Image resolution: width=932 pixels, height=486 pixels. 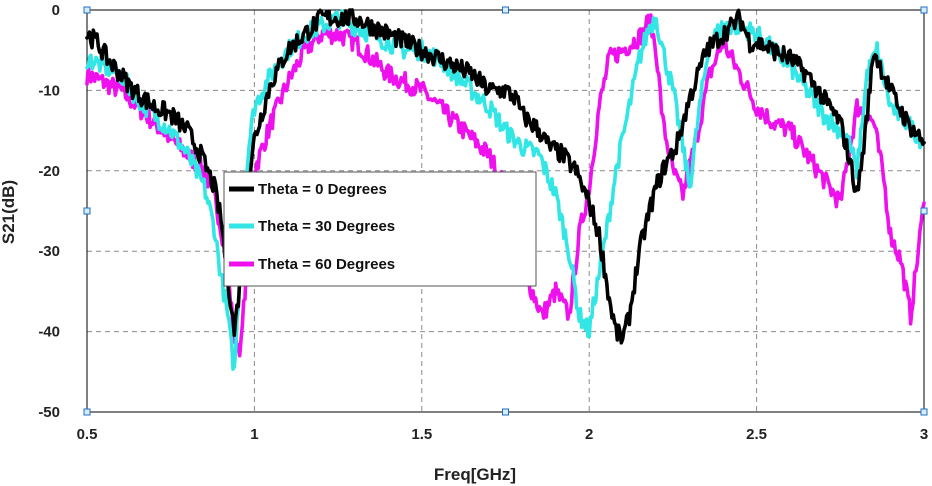 What do you see at coordinates (49, 251) in the screenshot?
I see `y-tick-label: -30` at bounding box center [49, 251].